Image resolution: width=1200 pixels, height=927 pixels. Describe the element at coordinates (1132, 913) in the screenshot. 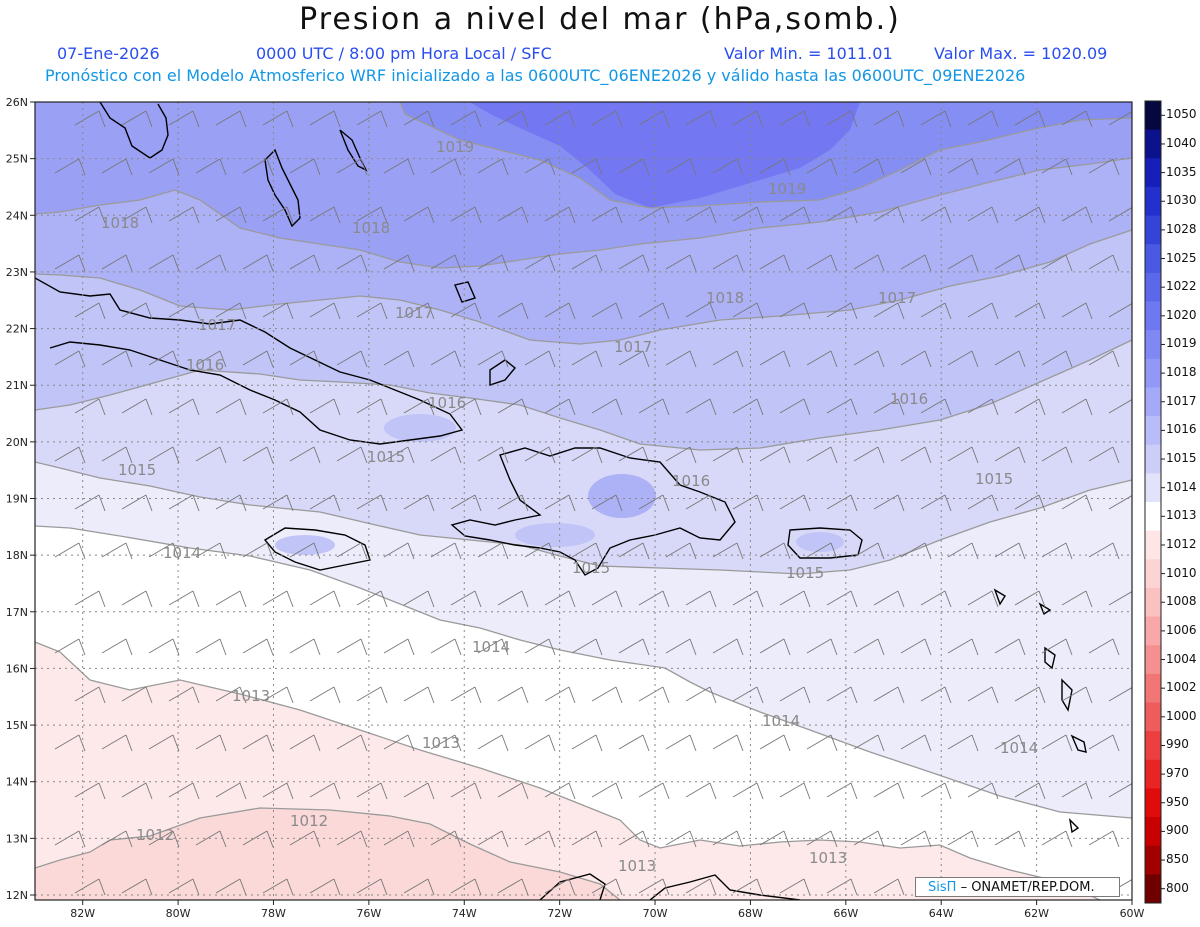

I see `lon-label: 60W` at that location.